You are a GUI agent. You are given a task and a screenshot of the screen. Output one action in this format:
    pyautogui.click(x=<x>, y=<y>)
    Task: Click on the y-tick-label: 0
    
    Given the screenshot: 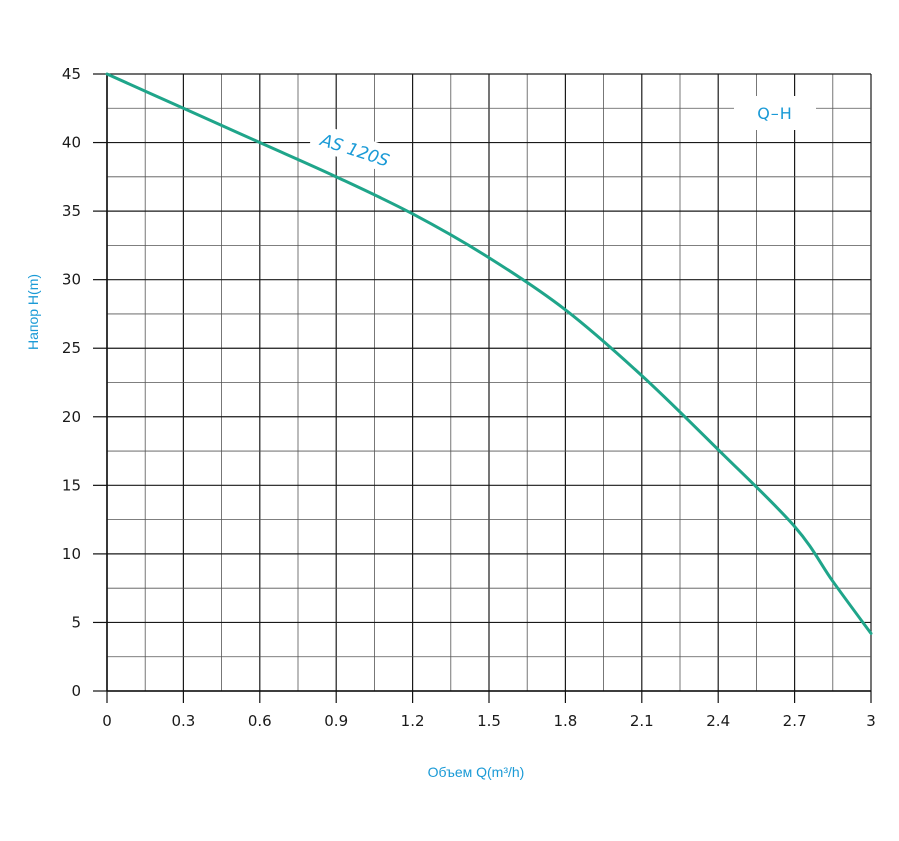 What is the action you would take?
    pyautogui.click(x=76, y=691)
    